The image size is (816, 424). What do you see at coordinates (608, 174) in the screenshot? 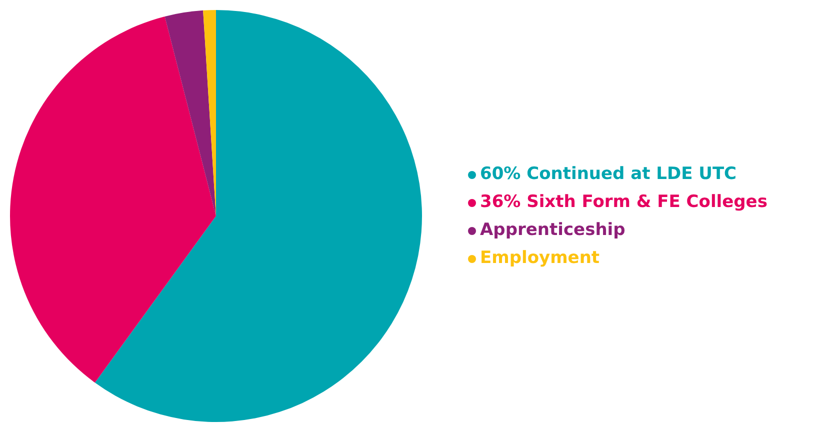
I see `legend-label: 60% Continued at LDE UTC` at bounding box center [608, 174].